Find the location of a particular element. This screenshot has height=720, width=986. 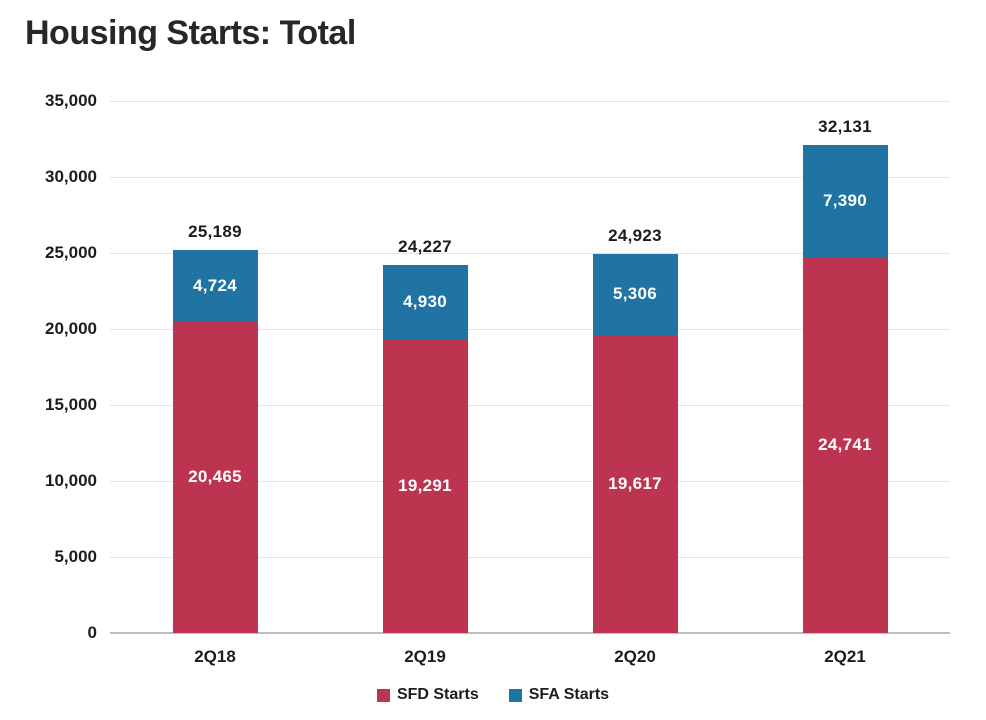

segment-value-label: 20,465 is located at coordinates (215, 477).